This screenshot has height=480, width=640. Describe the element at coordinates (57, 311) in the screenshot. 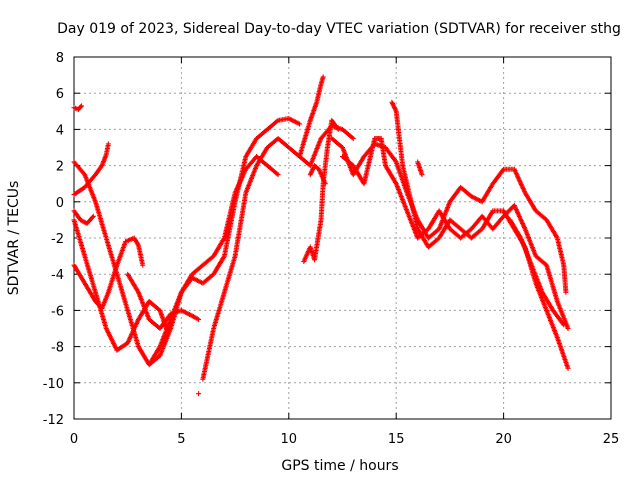

I see `y-tick-label: -6` at that location.